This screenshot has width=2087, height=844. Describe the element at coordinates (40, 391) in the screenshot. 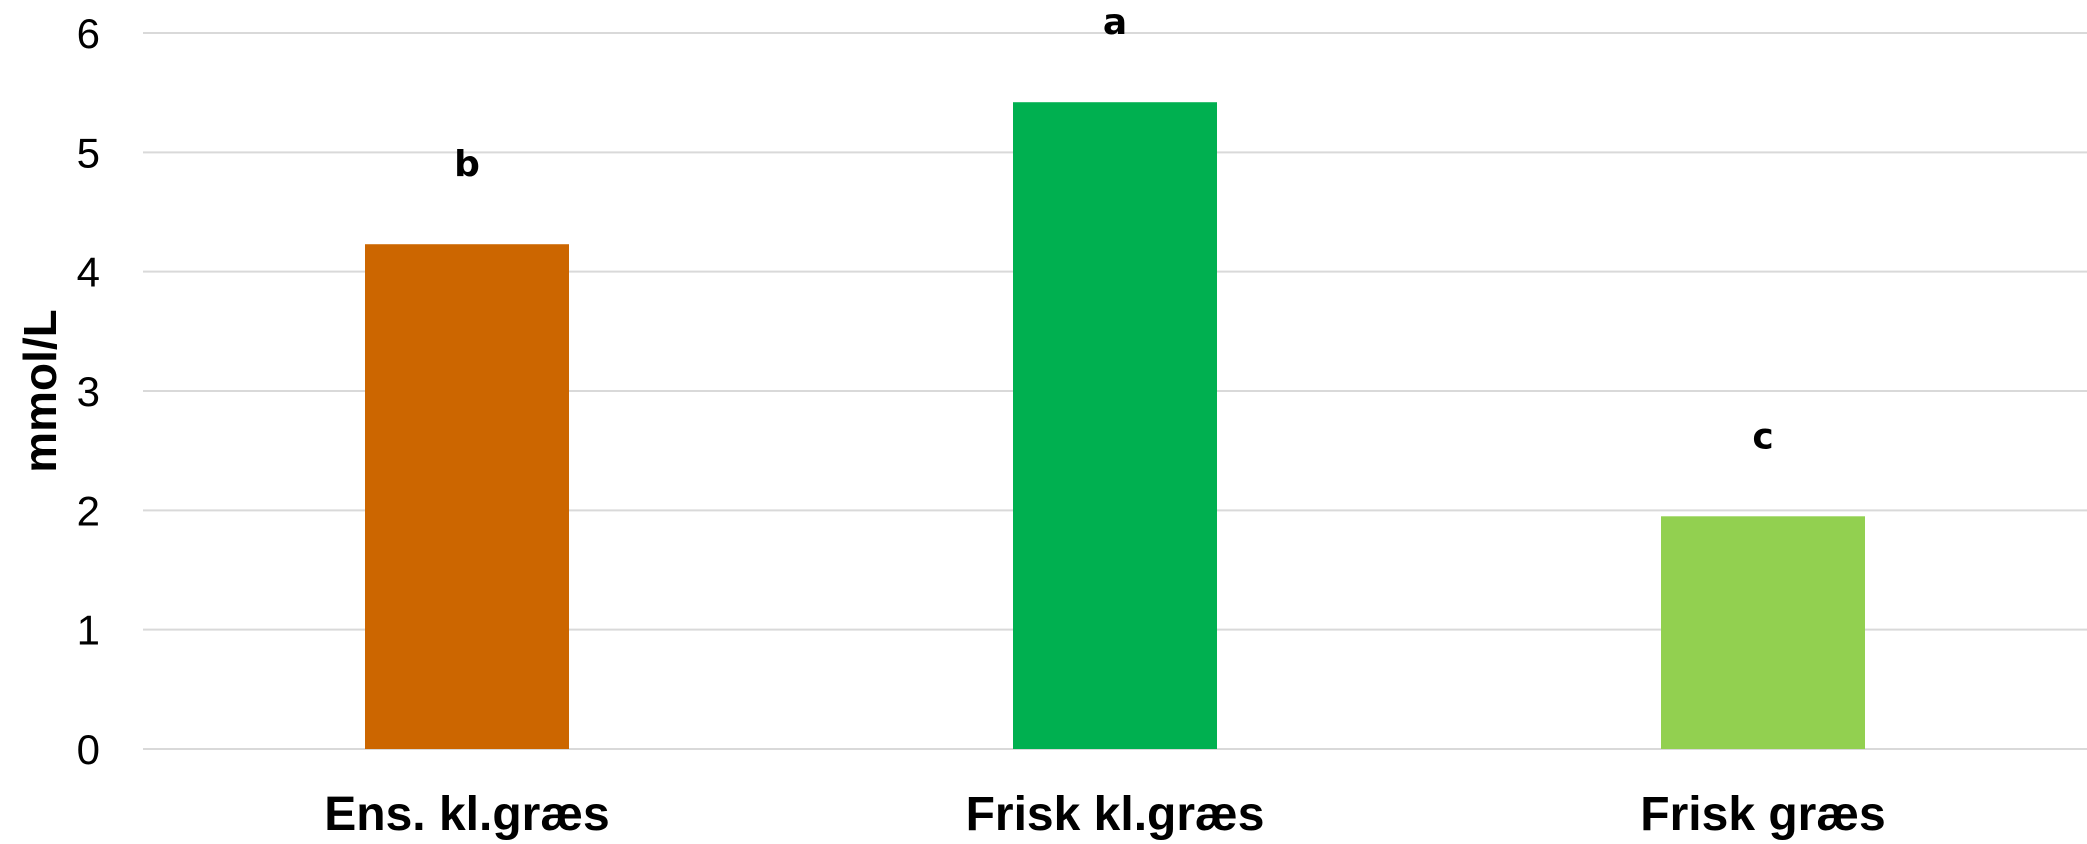

I see `y-axis-label: mmol/L` at that location.